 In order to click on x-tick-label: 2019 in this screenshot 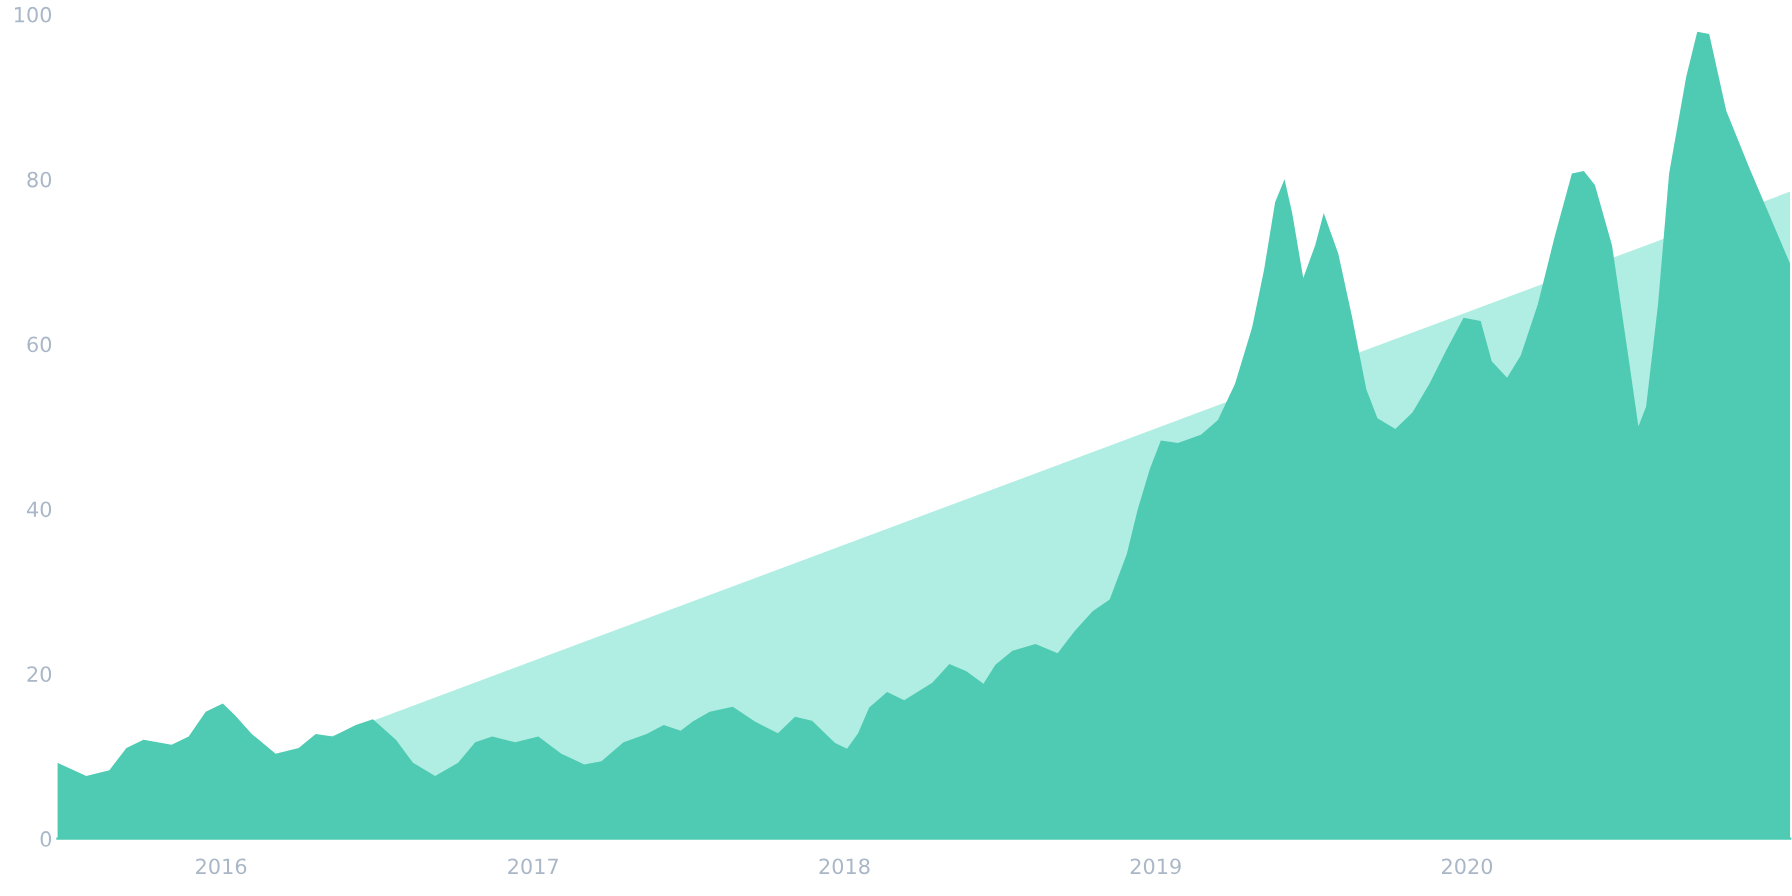, I will do `click(1155, 866)`.